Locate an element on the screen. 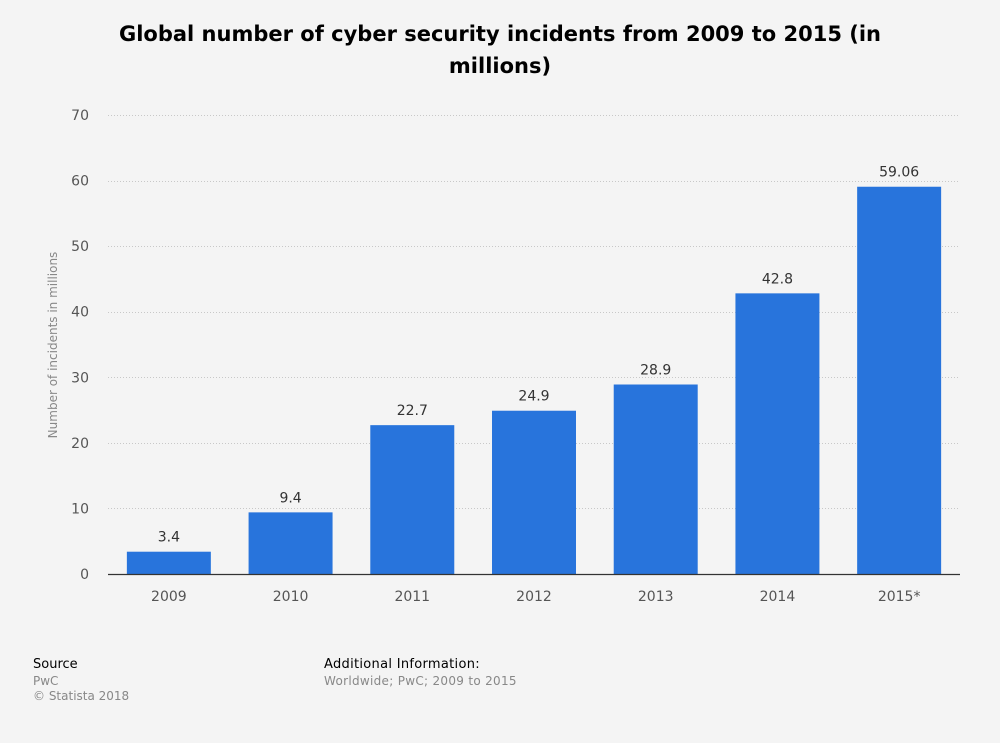 This screenshot has height=743, width=1000. x-tick-labels: 2009 2010 2011 2012 2013 2014 2015* is located at coordinates (535, 597).